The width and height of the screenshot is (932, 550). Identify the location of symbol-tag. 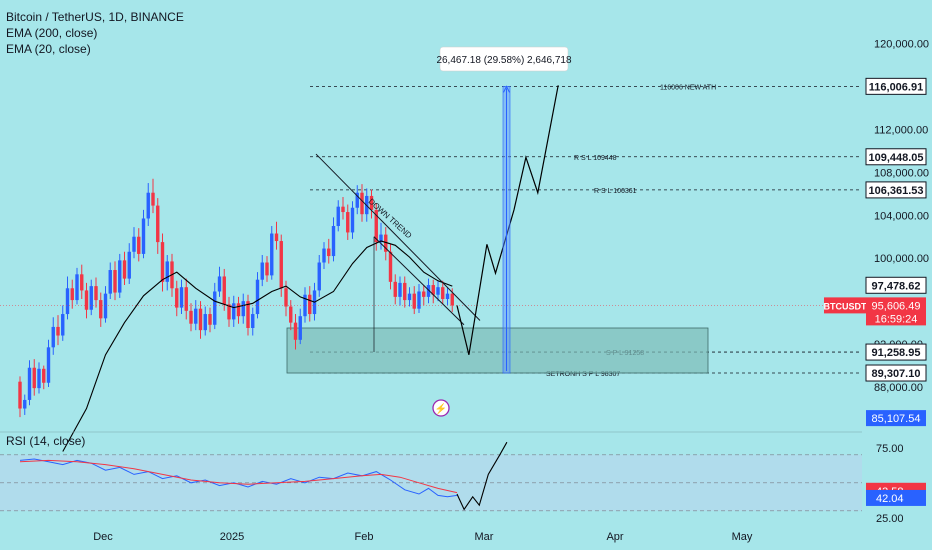
(845, 305).